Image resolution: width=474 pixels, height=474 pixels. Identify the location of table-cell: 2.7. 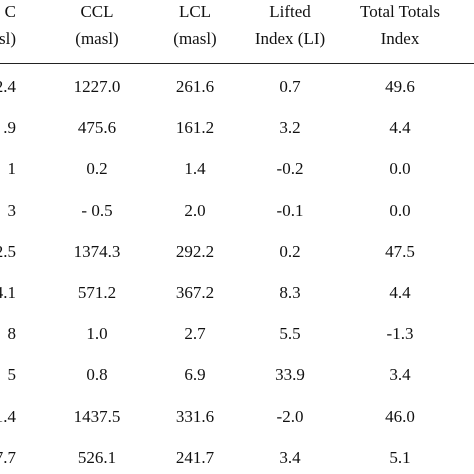
(195, 334).